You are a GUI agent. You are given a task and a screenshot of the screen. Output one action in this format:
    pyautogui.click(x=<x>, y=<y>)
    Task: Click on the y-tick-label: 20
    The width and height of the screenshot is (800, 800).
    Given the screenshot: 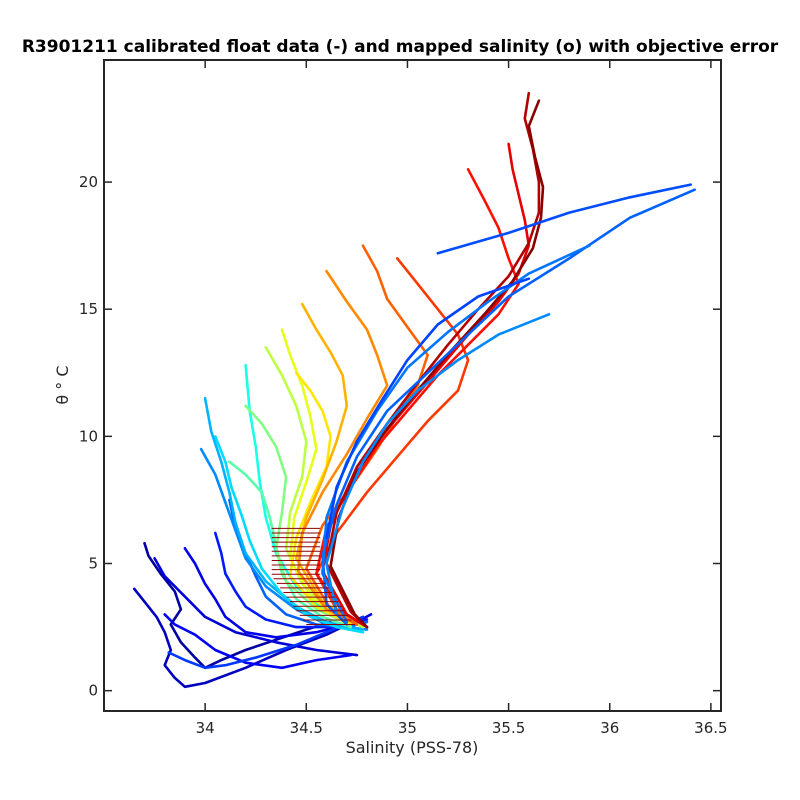 What is the action you would take?
    pyautogui.click(x=88, y=182)
    